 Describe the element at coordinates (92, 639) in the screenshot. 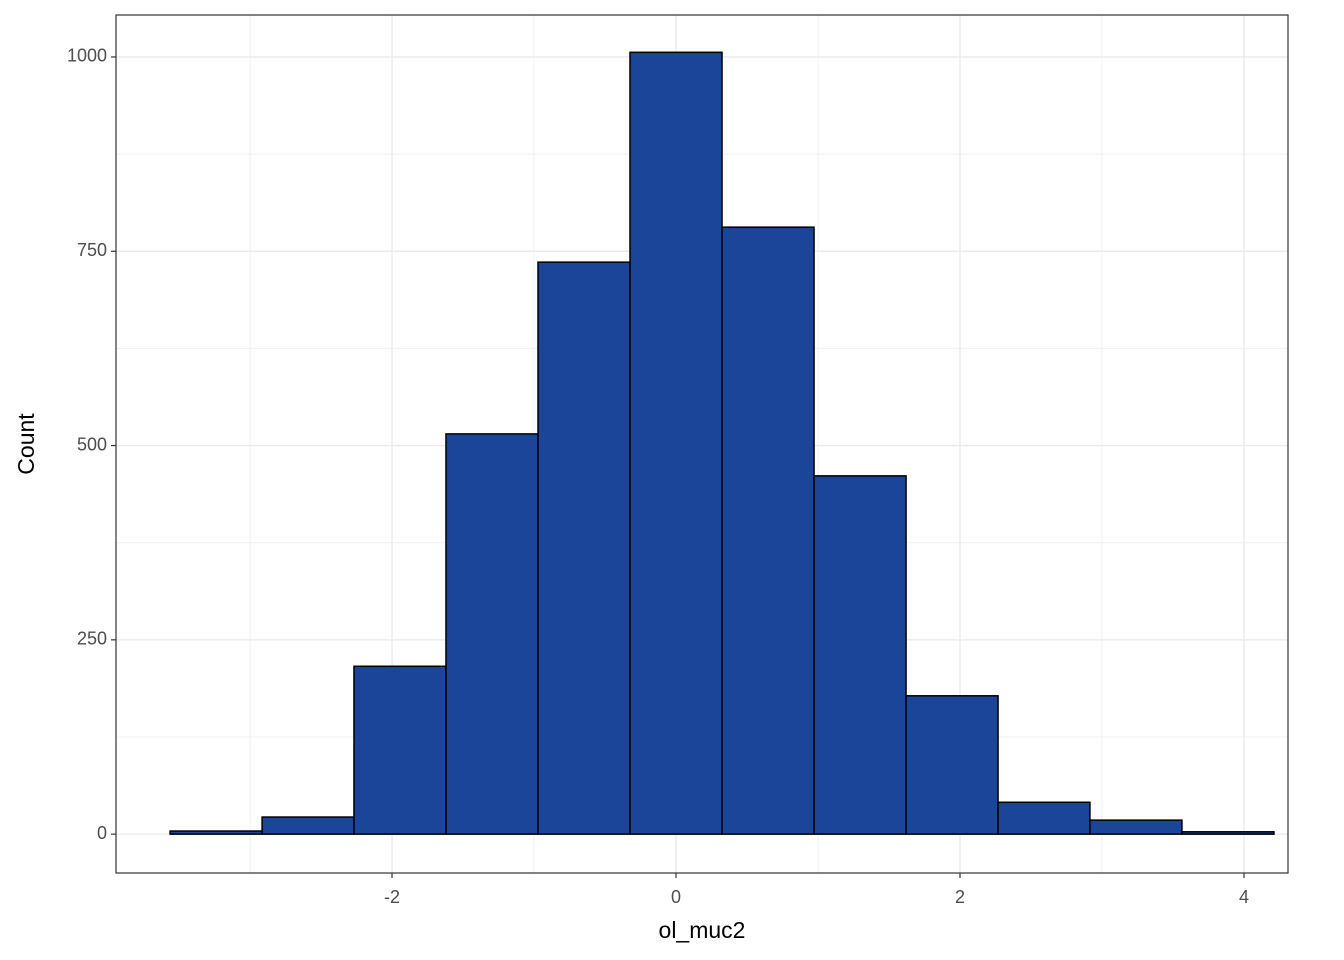

I see `y-tick-label: 250` at that location.